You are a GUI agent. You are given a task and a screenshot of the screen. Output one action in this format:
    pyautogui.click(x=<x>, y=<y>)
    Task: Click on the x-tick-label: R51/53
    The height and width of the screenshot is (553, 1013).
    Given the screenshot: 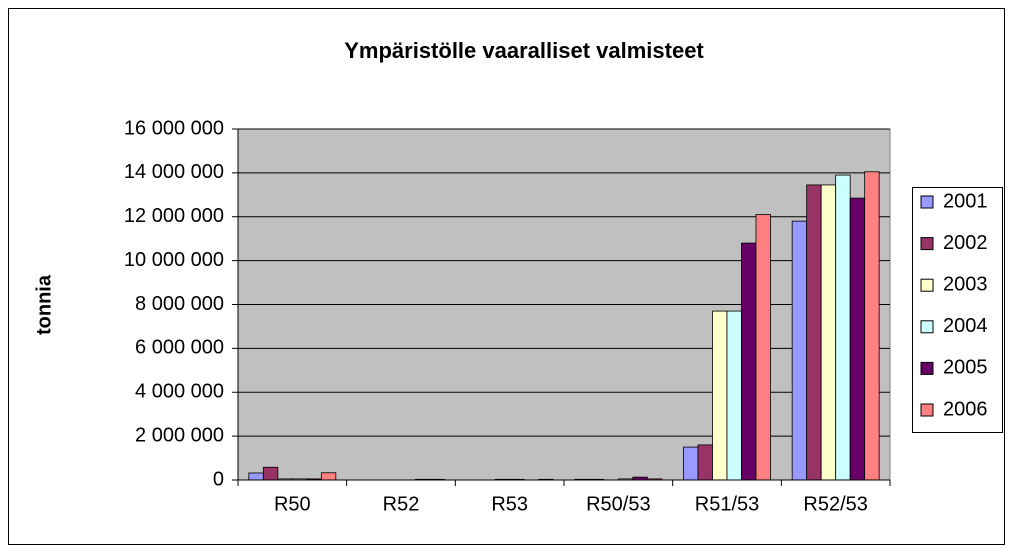 What is the action you would take?
    pyautogui.click(x=727, y=504)
    